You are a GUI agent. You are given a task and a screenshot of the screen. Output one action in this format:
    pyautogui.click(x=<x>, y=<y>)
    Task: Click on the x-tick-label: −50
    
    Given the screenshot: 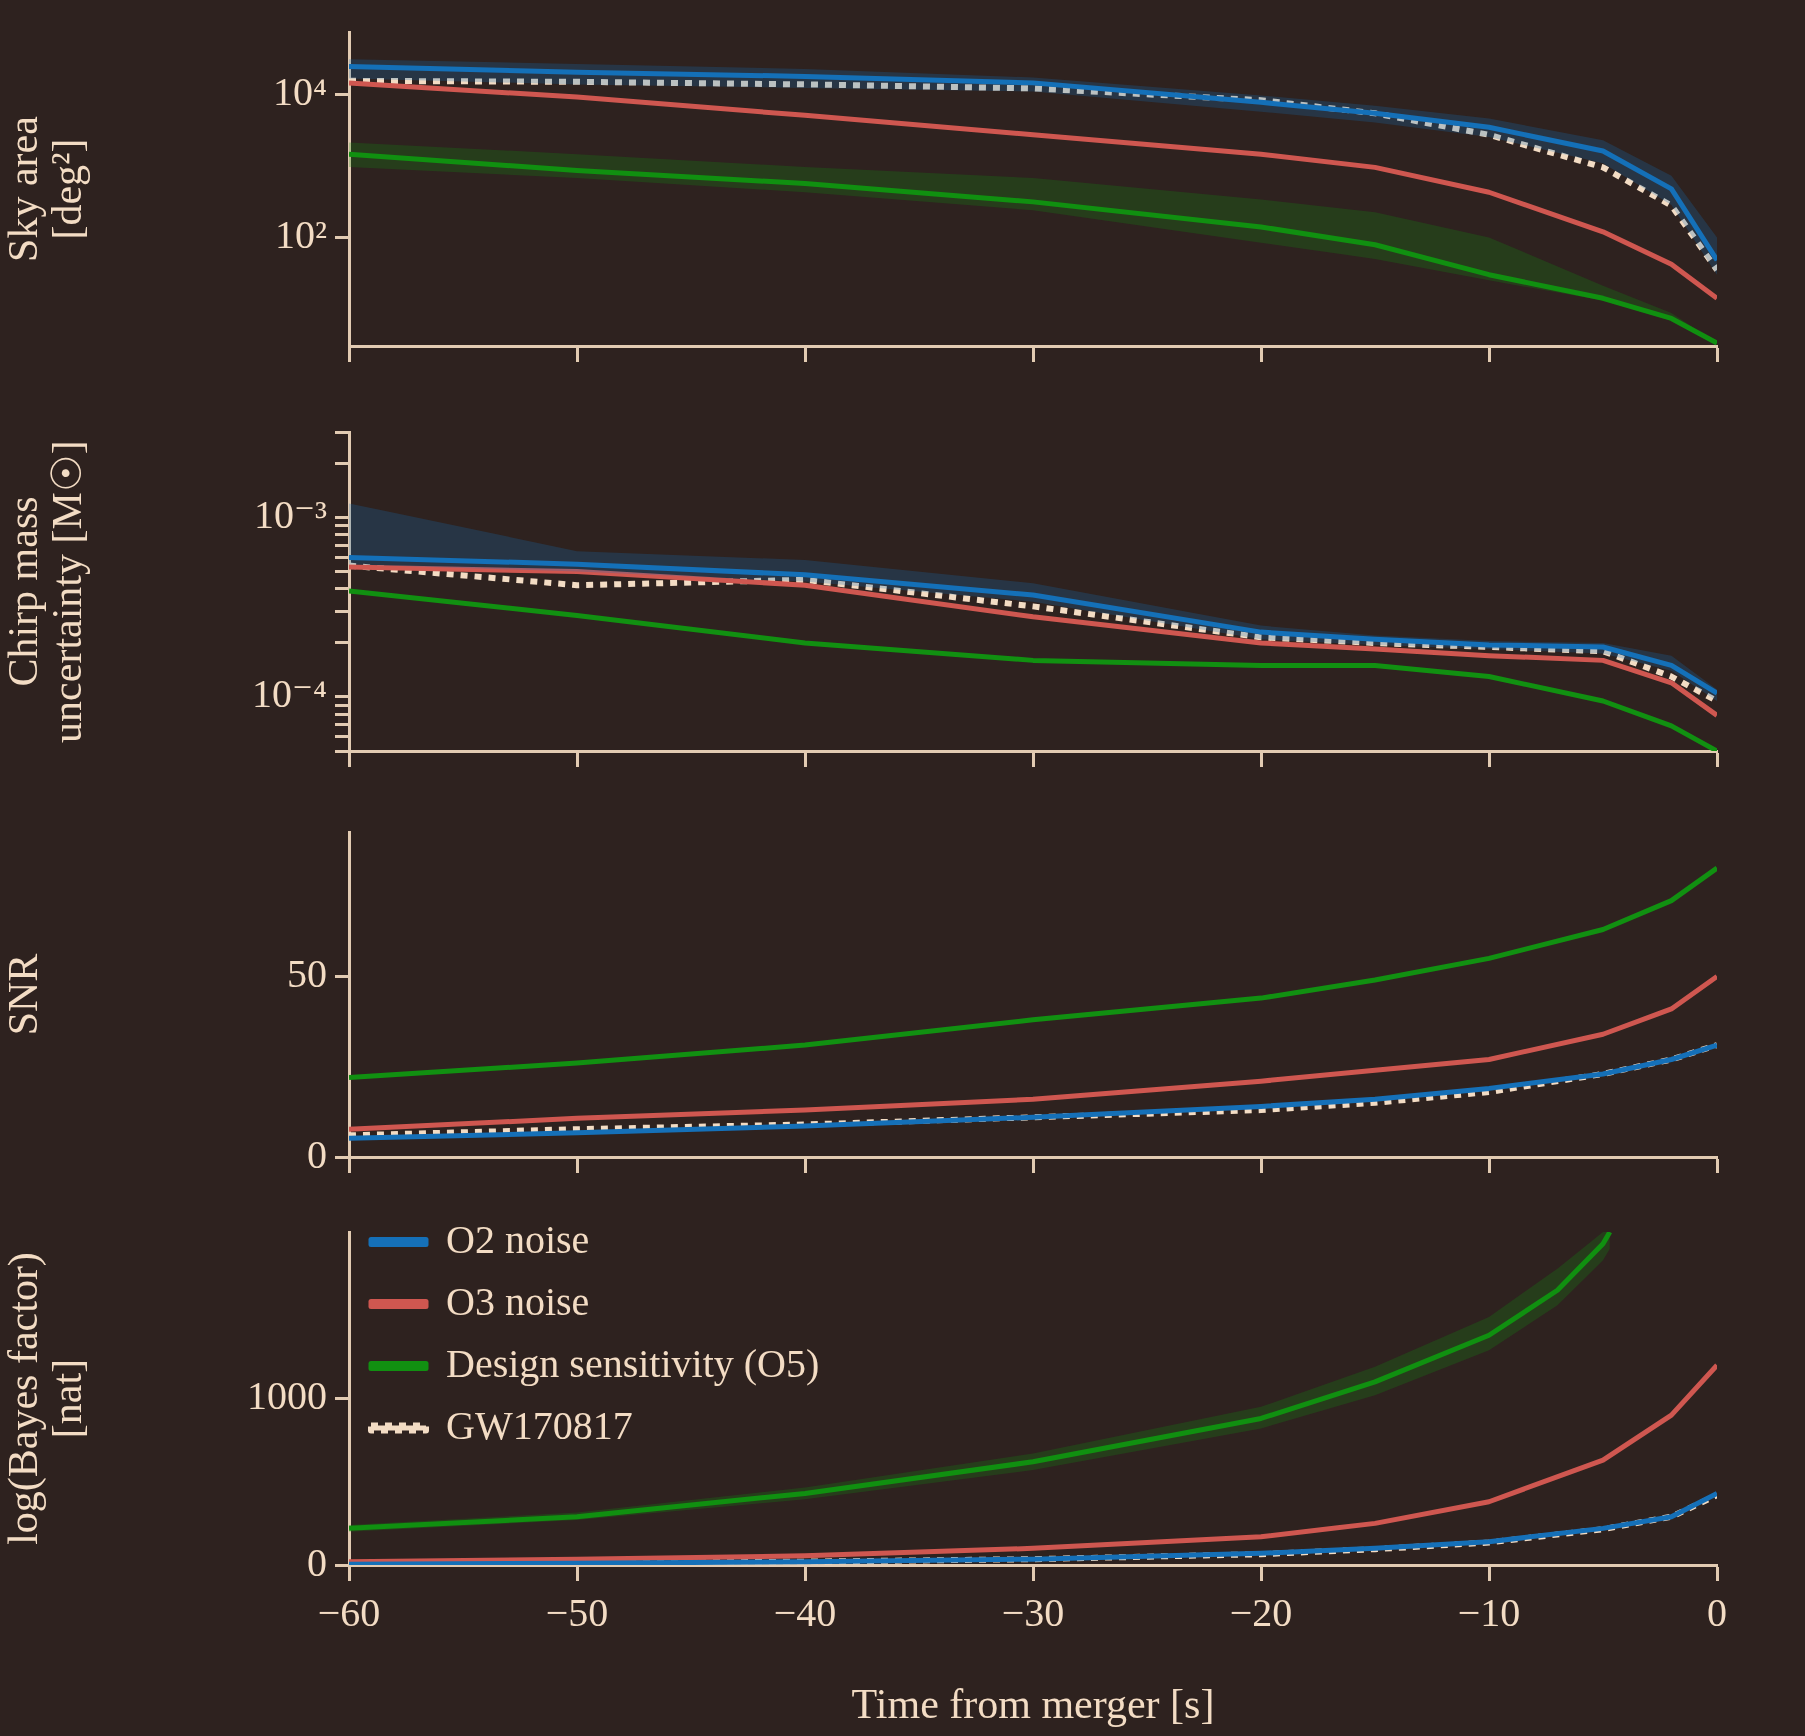 What is the action you would take?
    pyautogui.click(x=577, y=1612)
    